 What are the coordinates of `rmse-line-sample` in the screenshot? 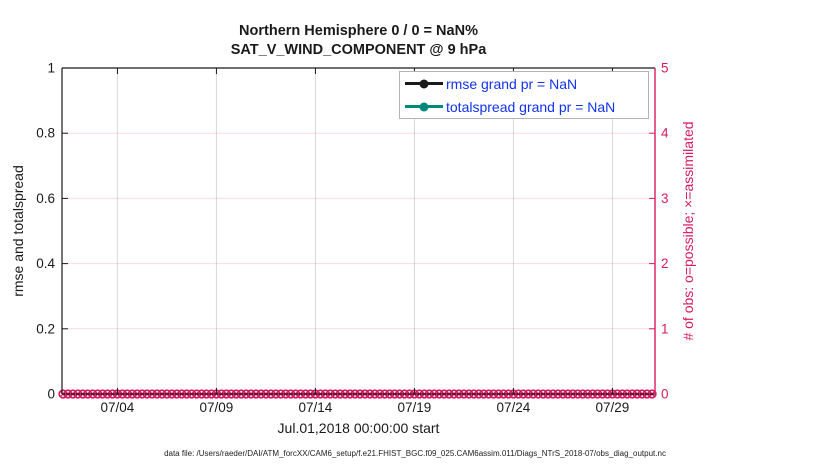 It's located at (424, 83).